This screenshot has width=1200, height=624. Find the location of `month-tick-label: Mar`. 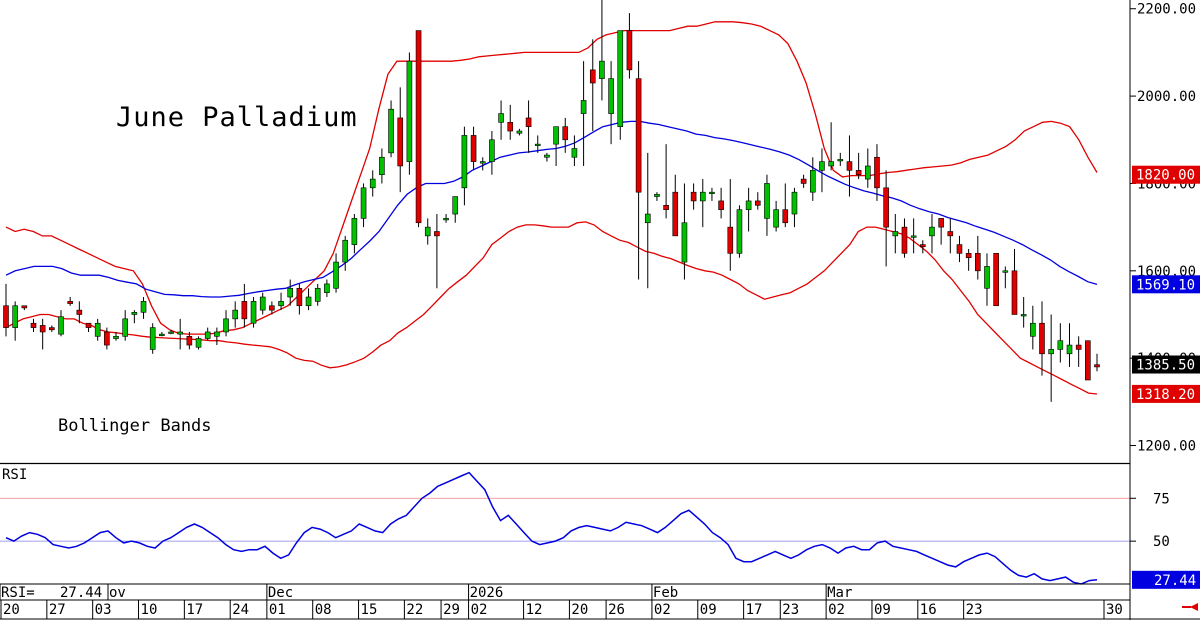

month-tick-label: Mar is located at coordinates (839, 593).